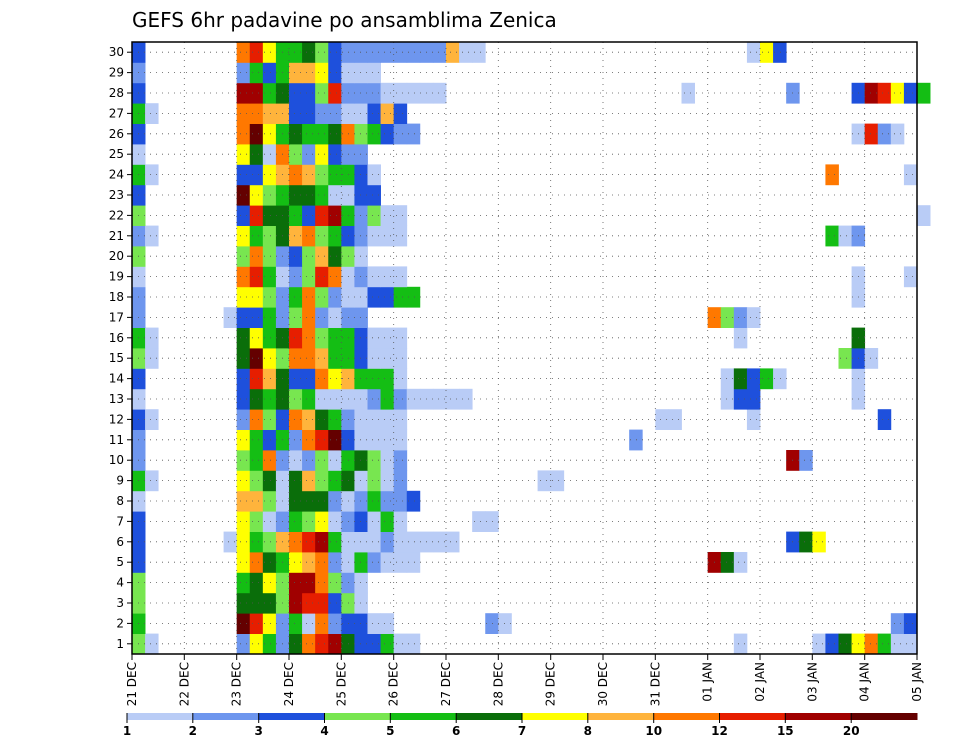  I want to click on y-tick-label: 18, so click(116, 297).